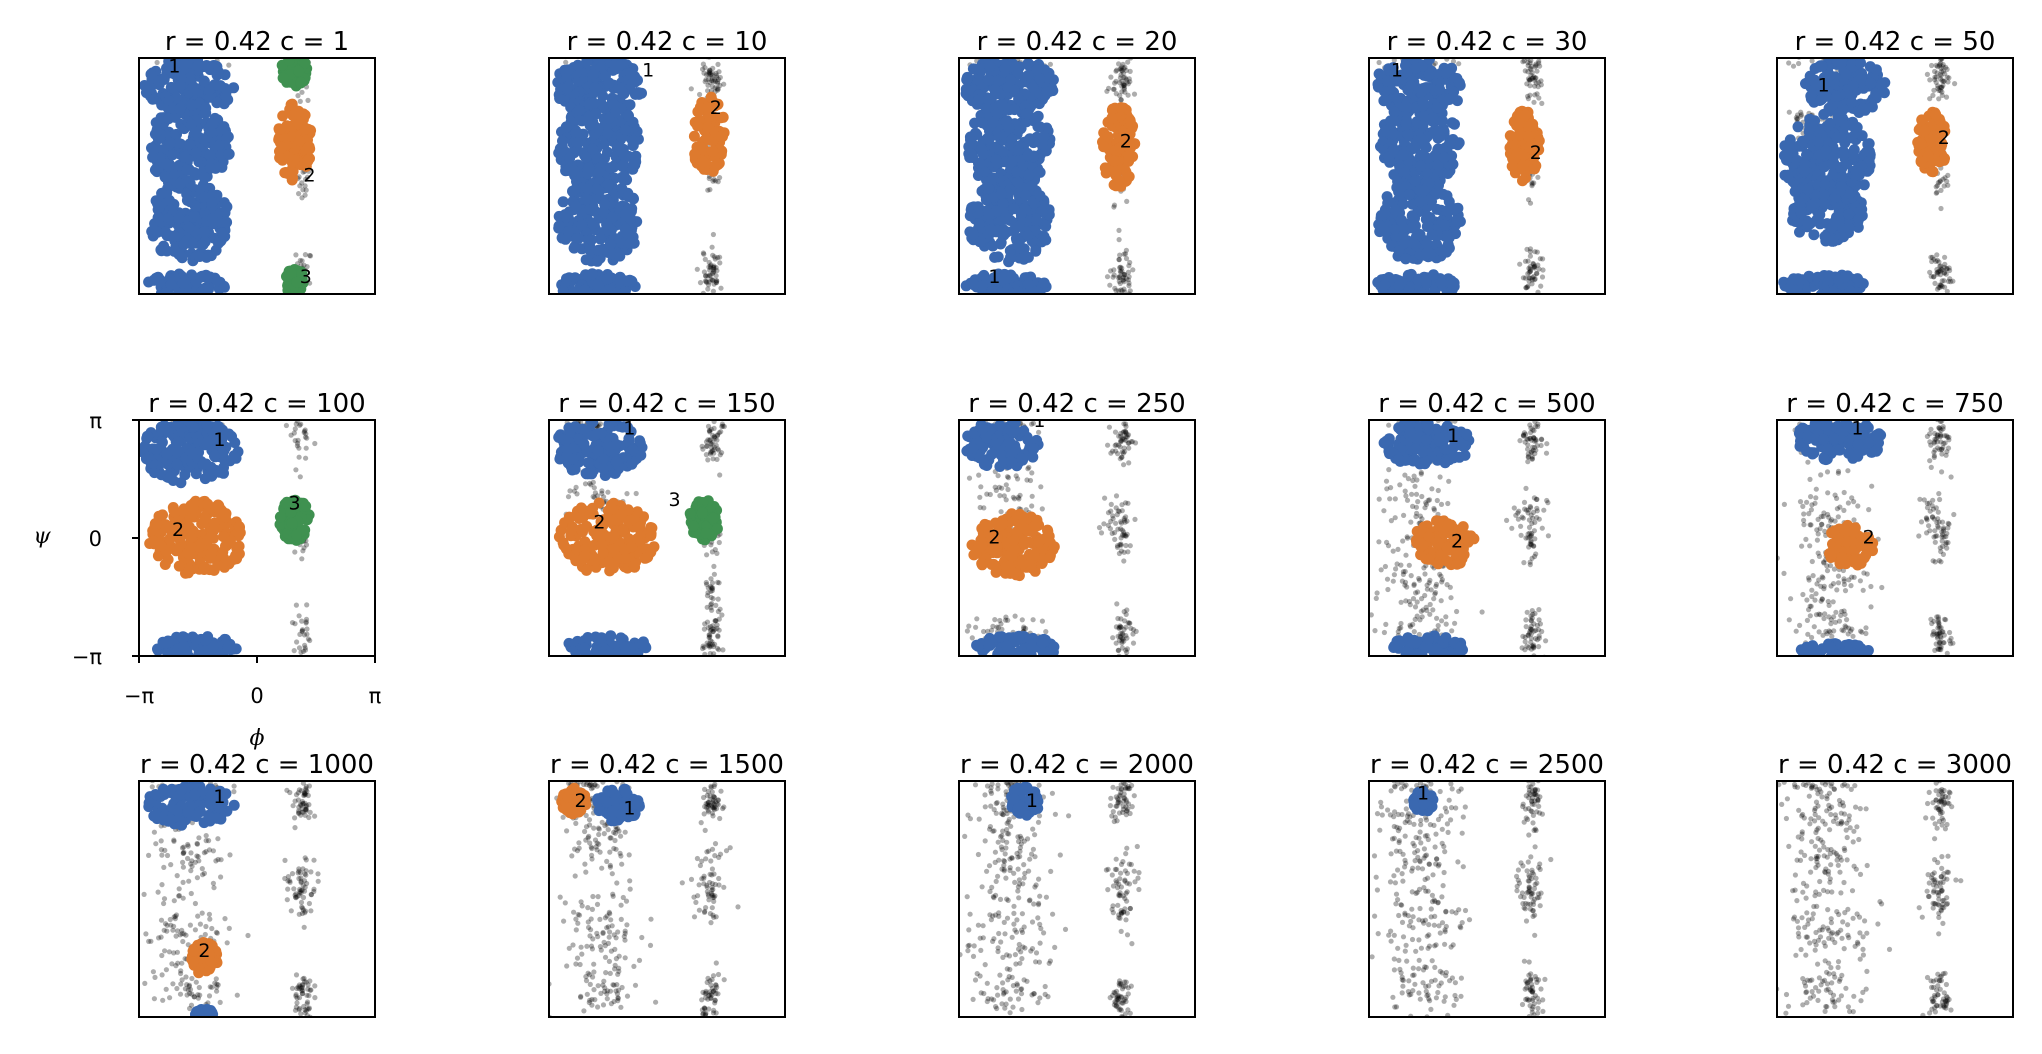 The image size is (2042, 1054). Describe the element at coordinates (1895, 161) in the screenshot. I see `panel: 12r = 0.42 c = 50` at that location.